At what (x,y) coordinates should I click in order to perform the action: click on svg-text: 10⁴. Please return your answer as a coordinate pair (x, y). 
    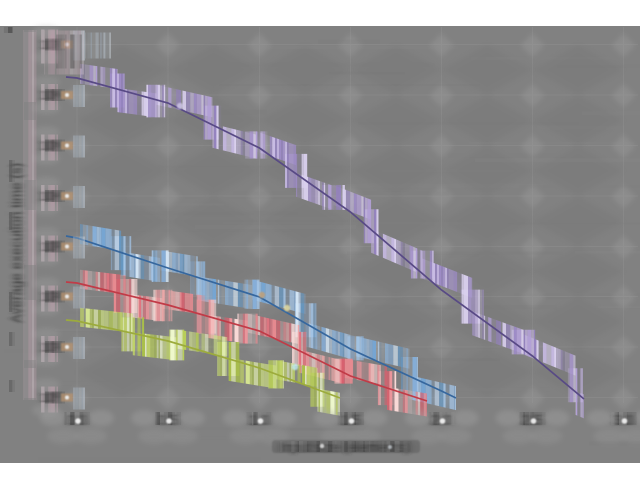
    Looking at the image, I should click on (50, 196).